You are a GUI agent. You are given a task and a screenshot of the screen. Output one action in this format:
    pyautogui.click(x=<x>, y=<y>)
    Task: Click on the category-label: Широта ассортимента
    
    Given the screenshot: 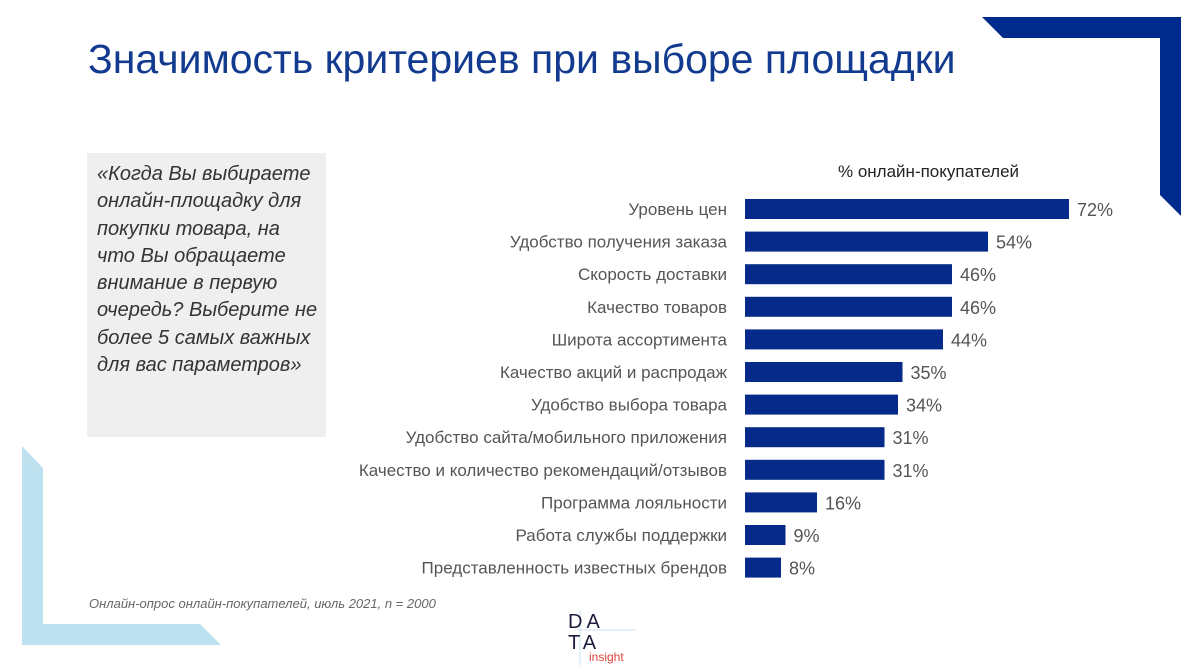 What is the action you would take?
    pyautogui.click(x=640, y=339)
    